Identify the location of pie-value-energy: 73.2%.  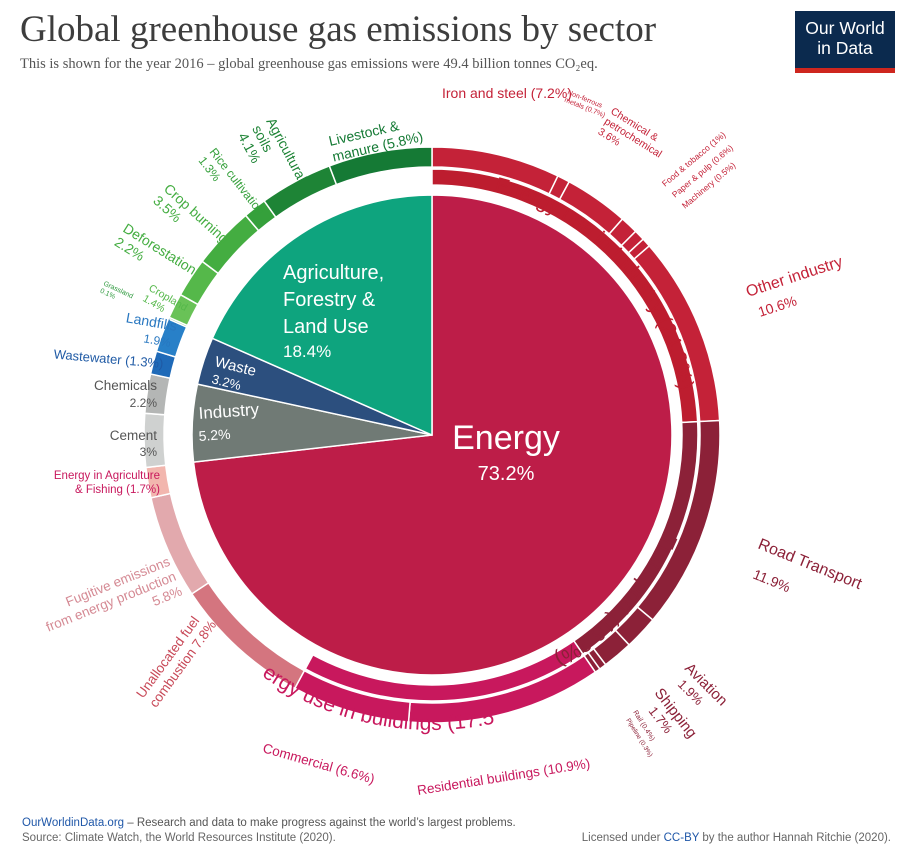
(506, 474).